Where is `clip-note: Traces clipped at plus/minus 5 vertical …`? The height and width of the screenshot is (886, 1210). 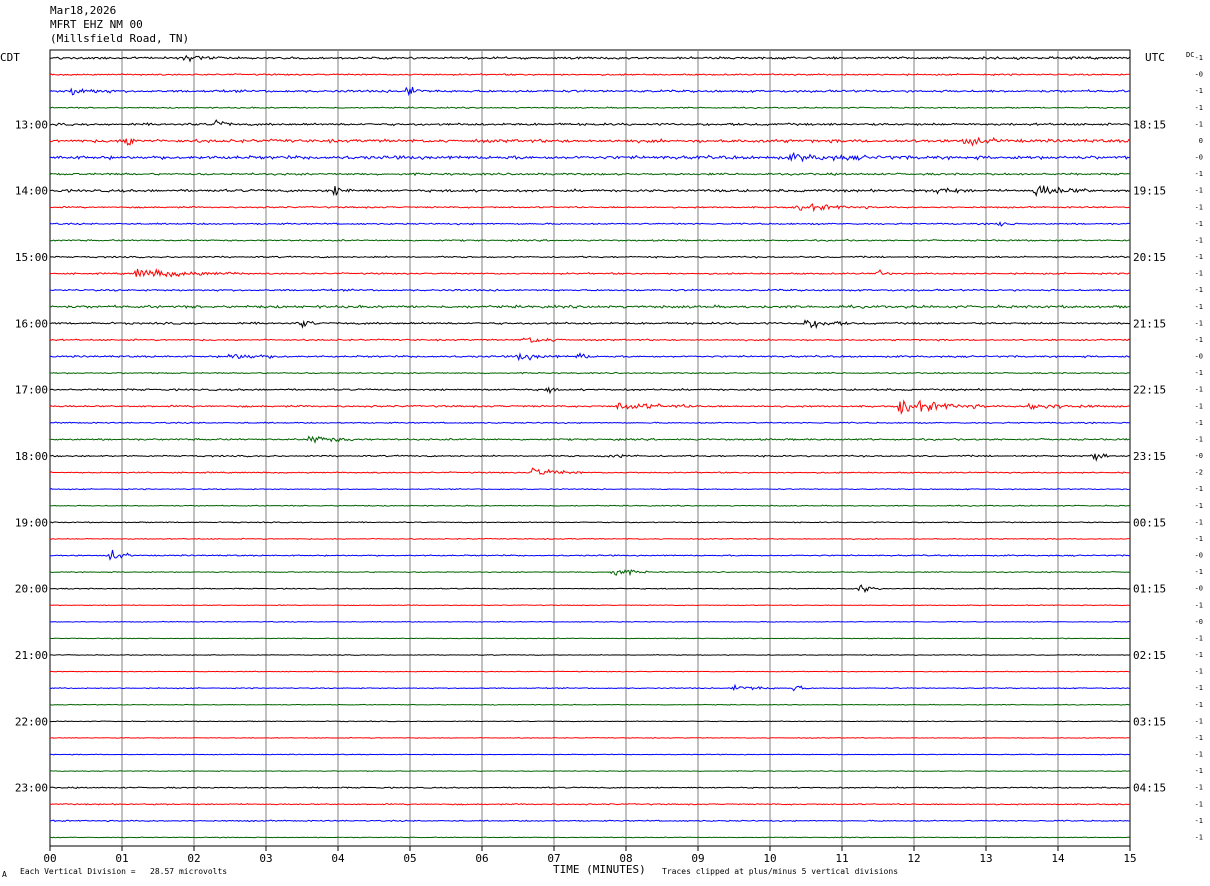 clip-note: Traces clipped at plus/minus 5 vertical … is located at coordinates (780, 871).